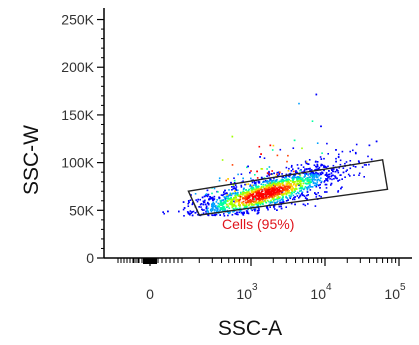  I want to click on cells-gate, so click(288, 187).